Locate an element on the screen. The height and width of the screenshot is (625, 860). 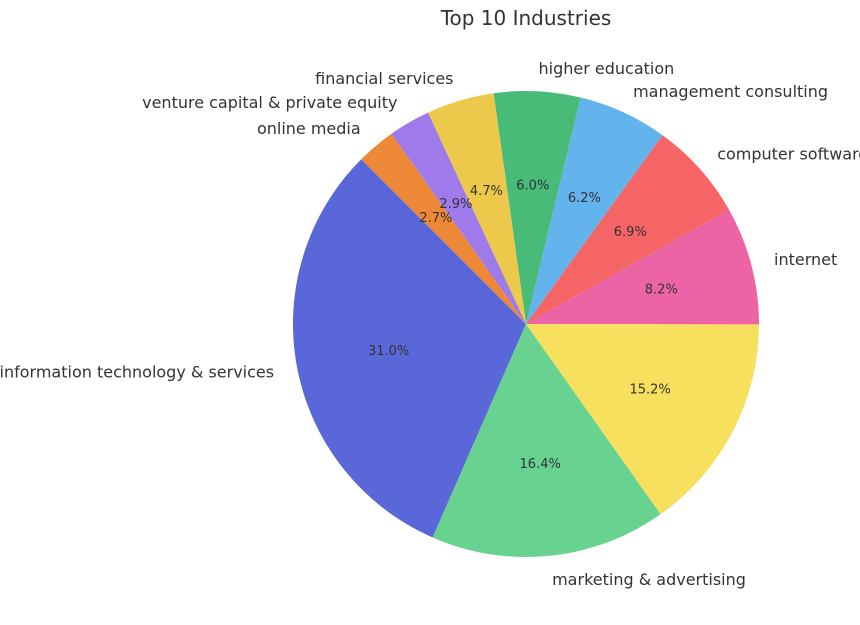
pie-label-1: marketing & advertising is located at coordinates (649, 579).